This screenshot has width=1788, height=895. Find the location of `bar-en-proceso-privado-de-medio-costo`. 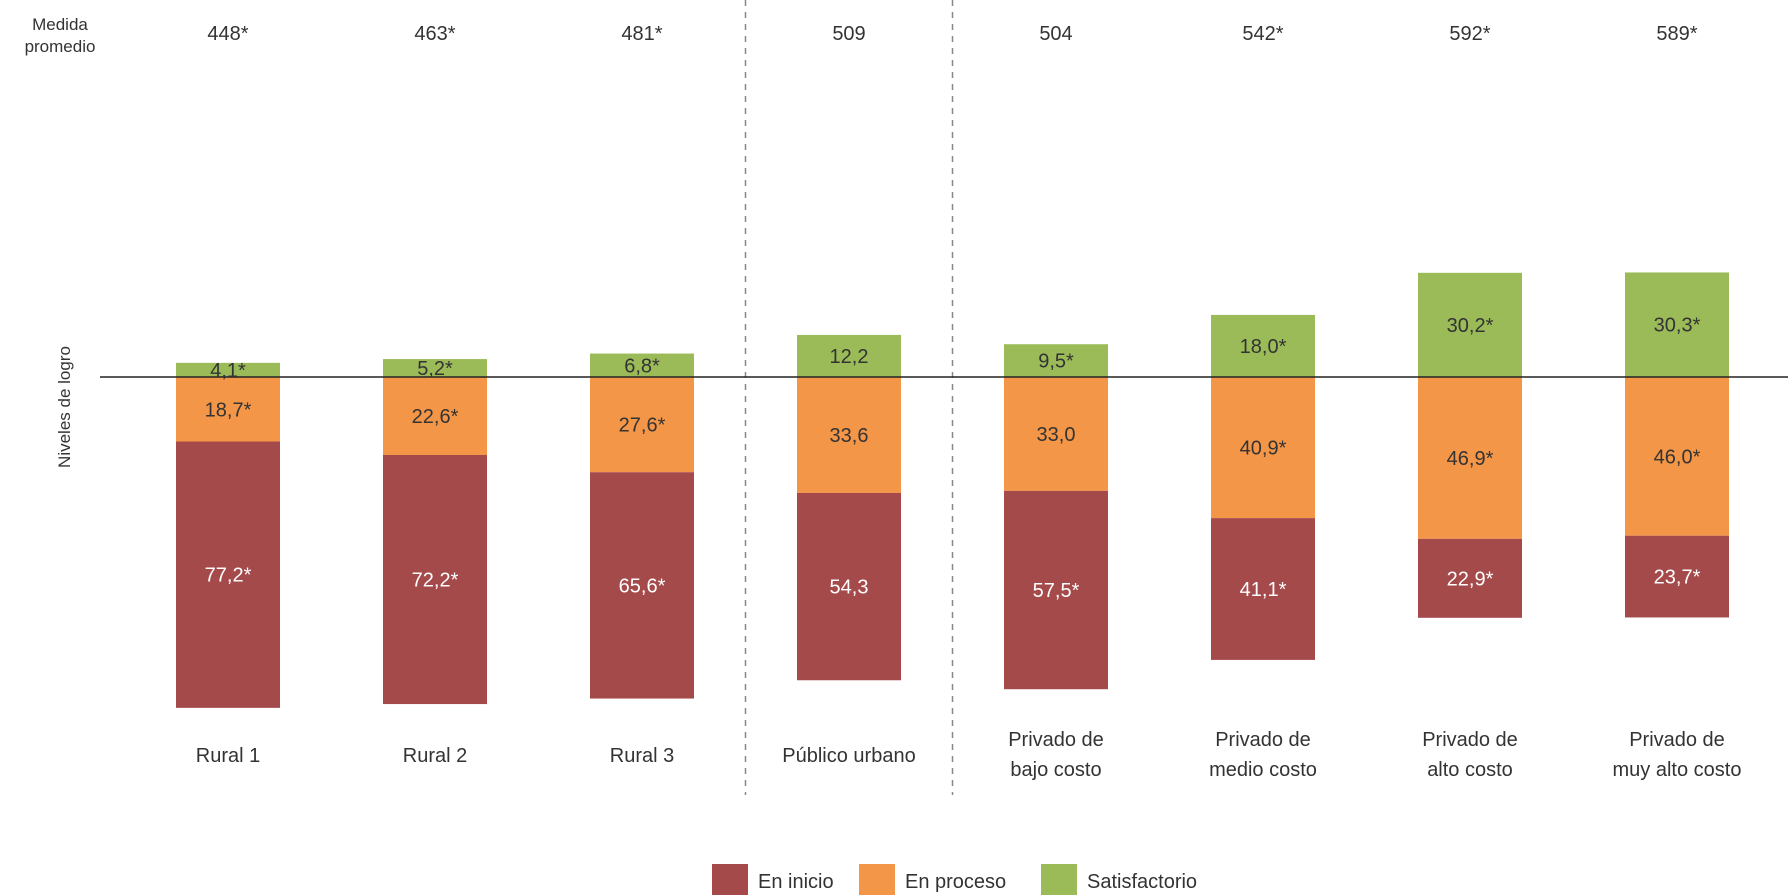

bar-en-proceso-privado-de-medio-costo is located at coordinates (1263, 448).